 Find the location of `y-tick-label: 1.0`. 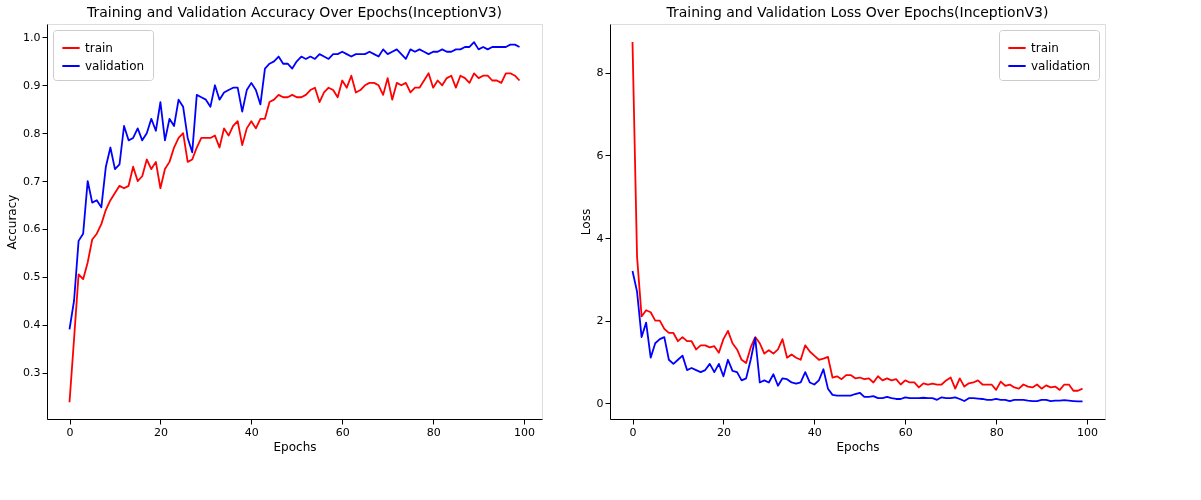

y-tick-label: 1.0 is located at coordinates (32, 37).